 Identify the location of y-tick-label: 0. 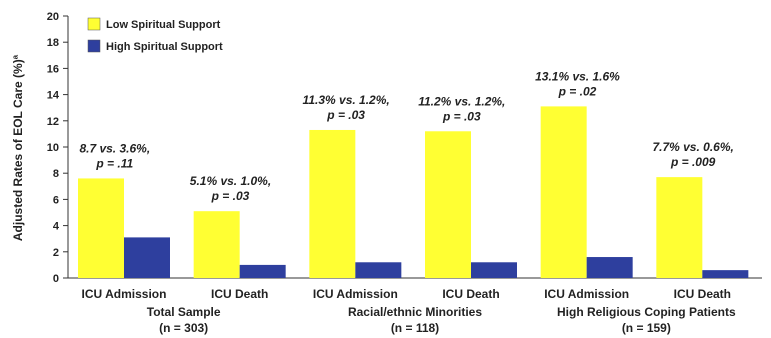
(56, 279).